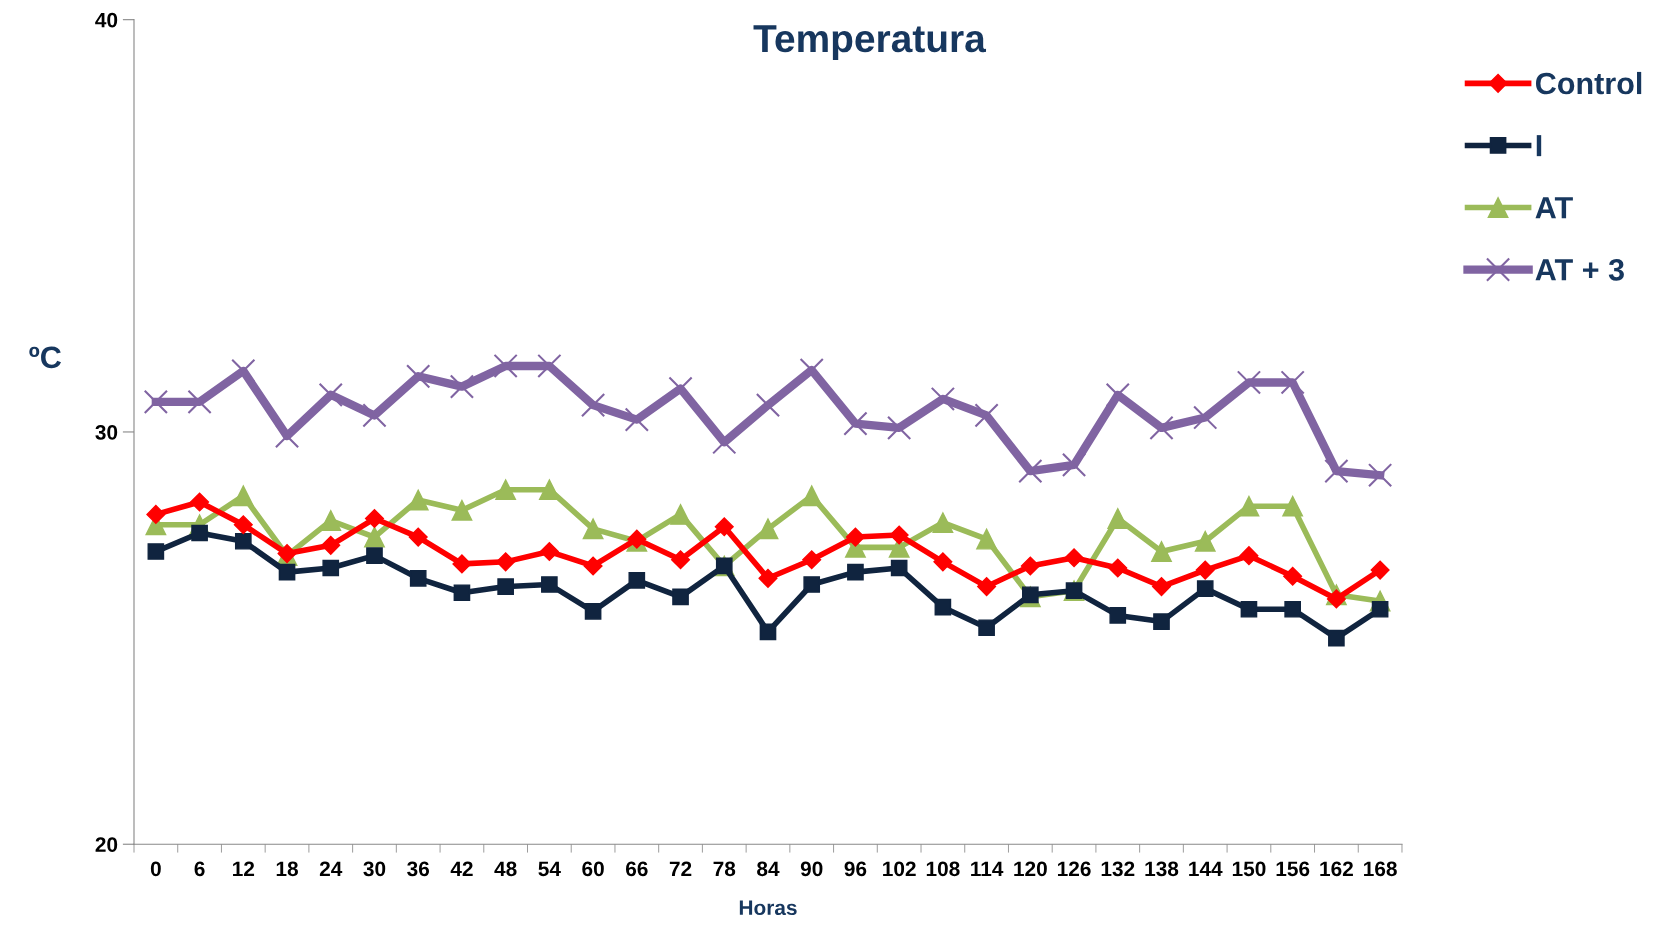 The image size is (1675, 937). Describe the element at coordinates (1249, 869) in the screenshot. I see `x-tick-label: 150` at that location.